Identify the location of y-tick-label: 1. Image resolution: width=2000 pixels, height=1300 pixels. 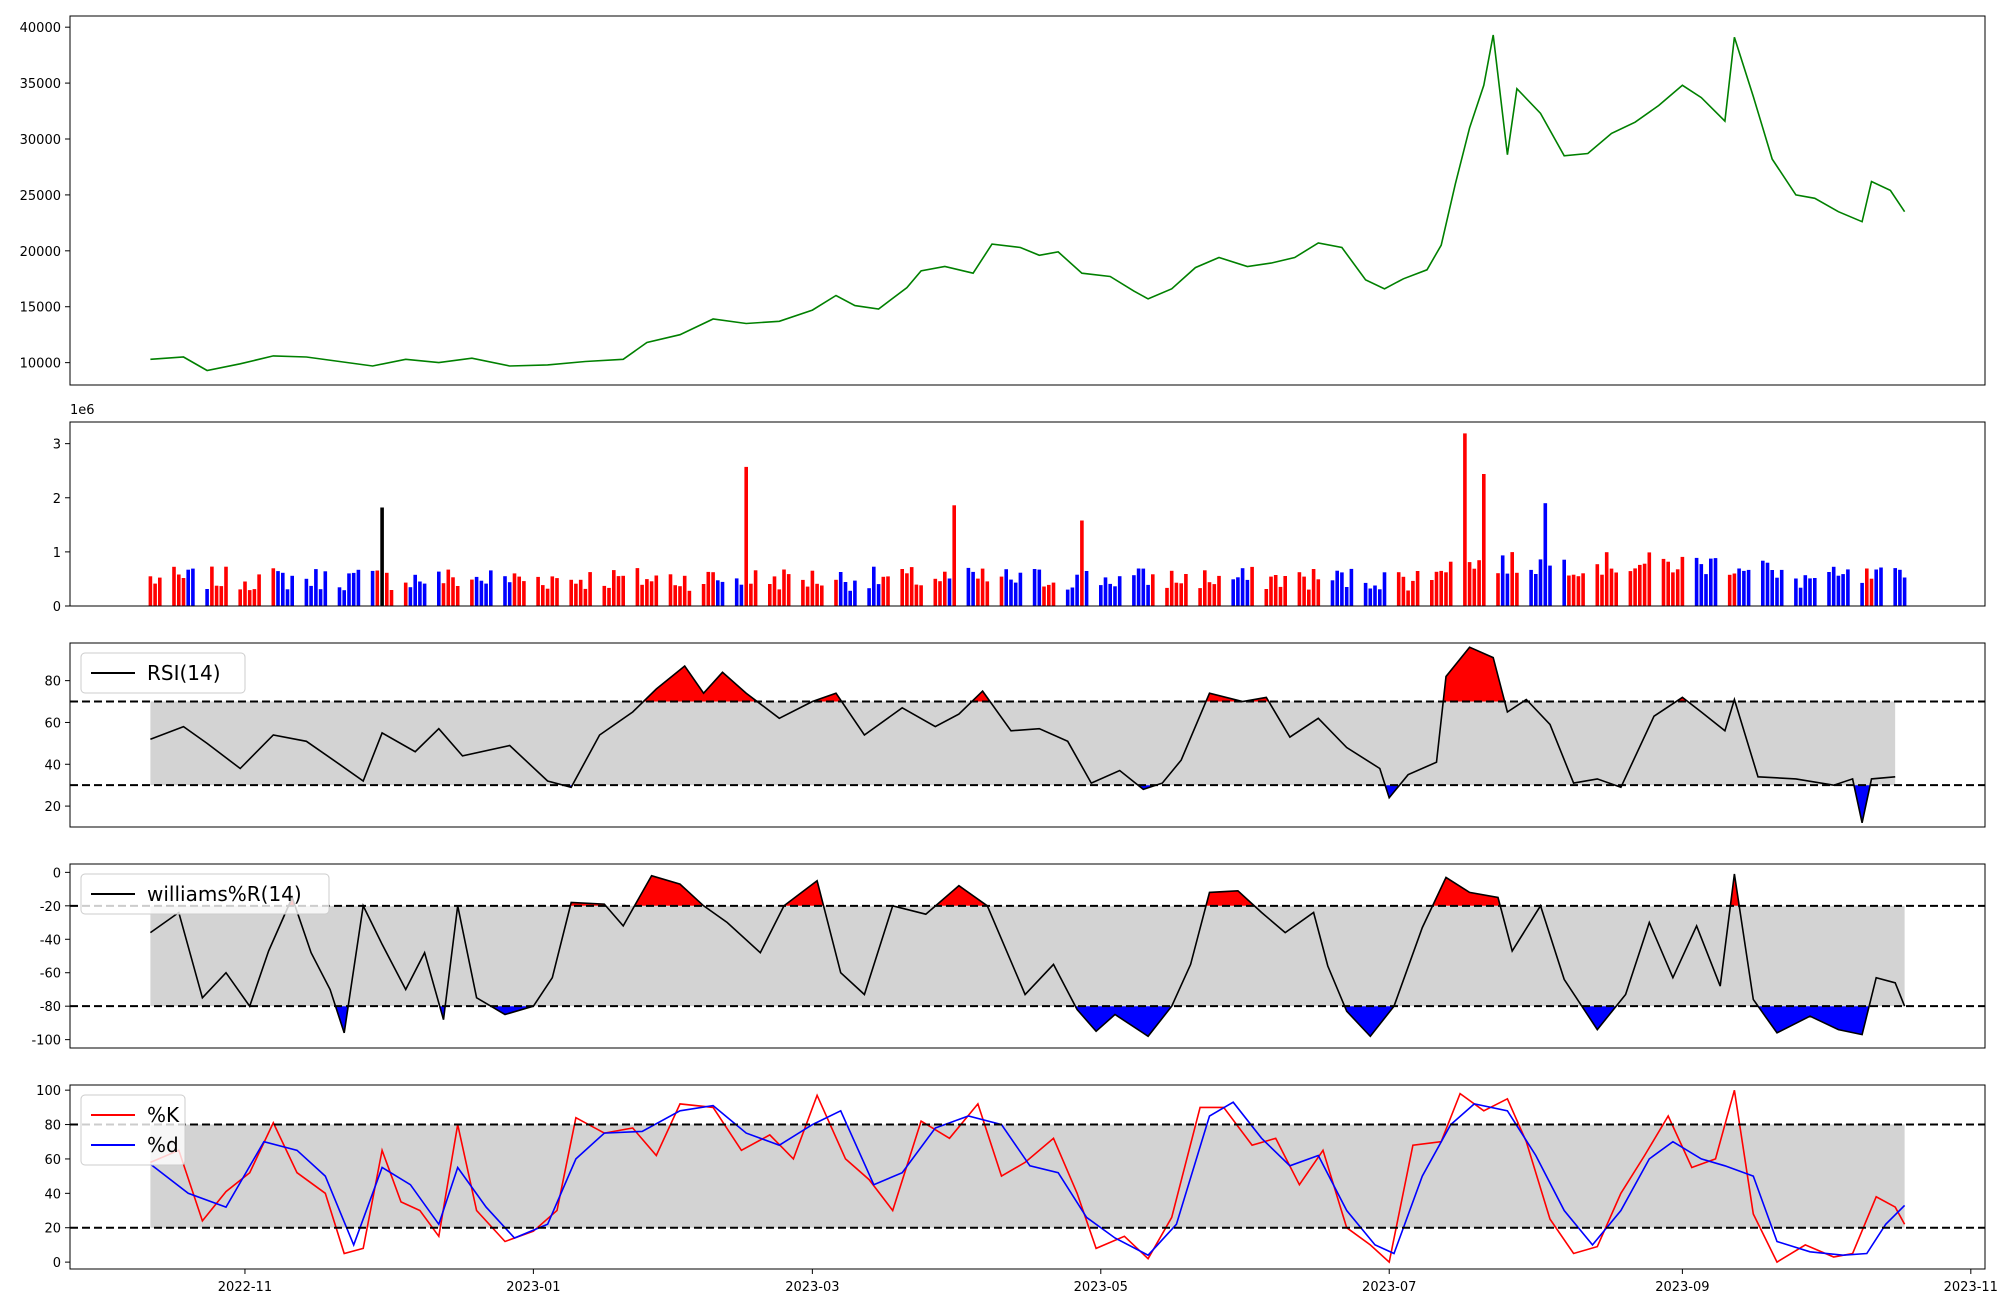
(57, 553).